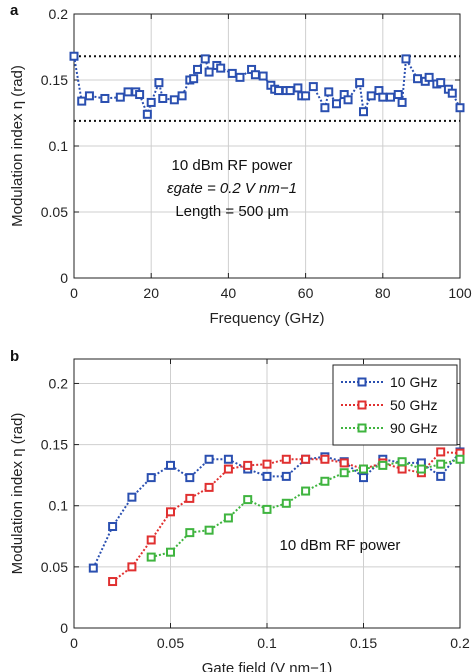 The height and width of the screenshot is (672, 474). What do you see at coordinates (151, 293) in the screenshot?
I see `x-tick-label: 20` at bounding box center [151, 293].